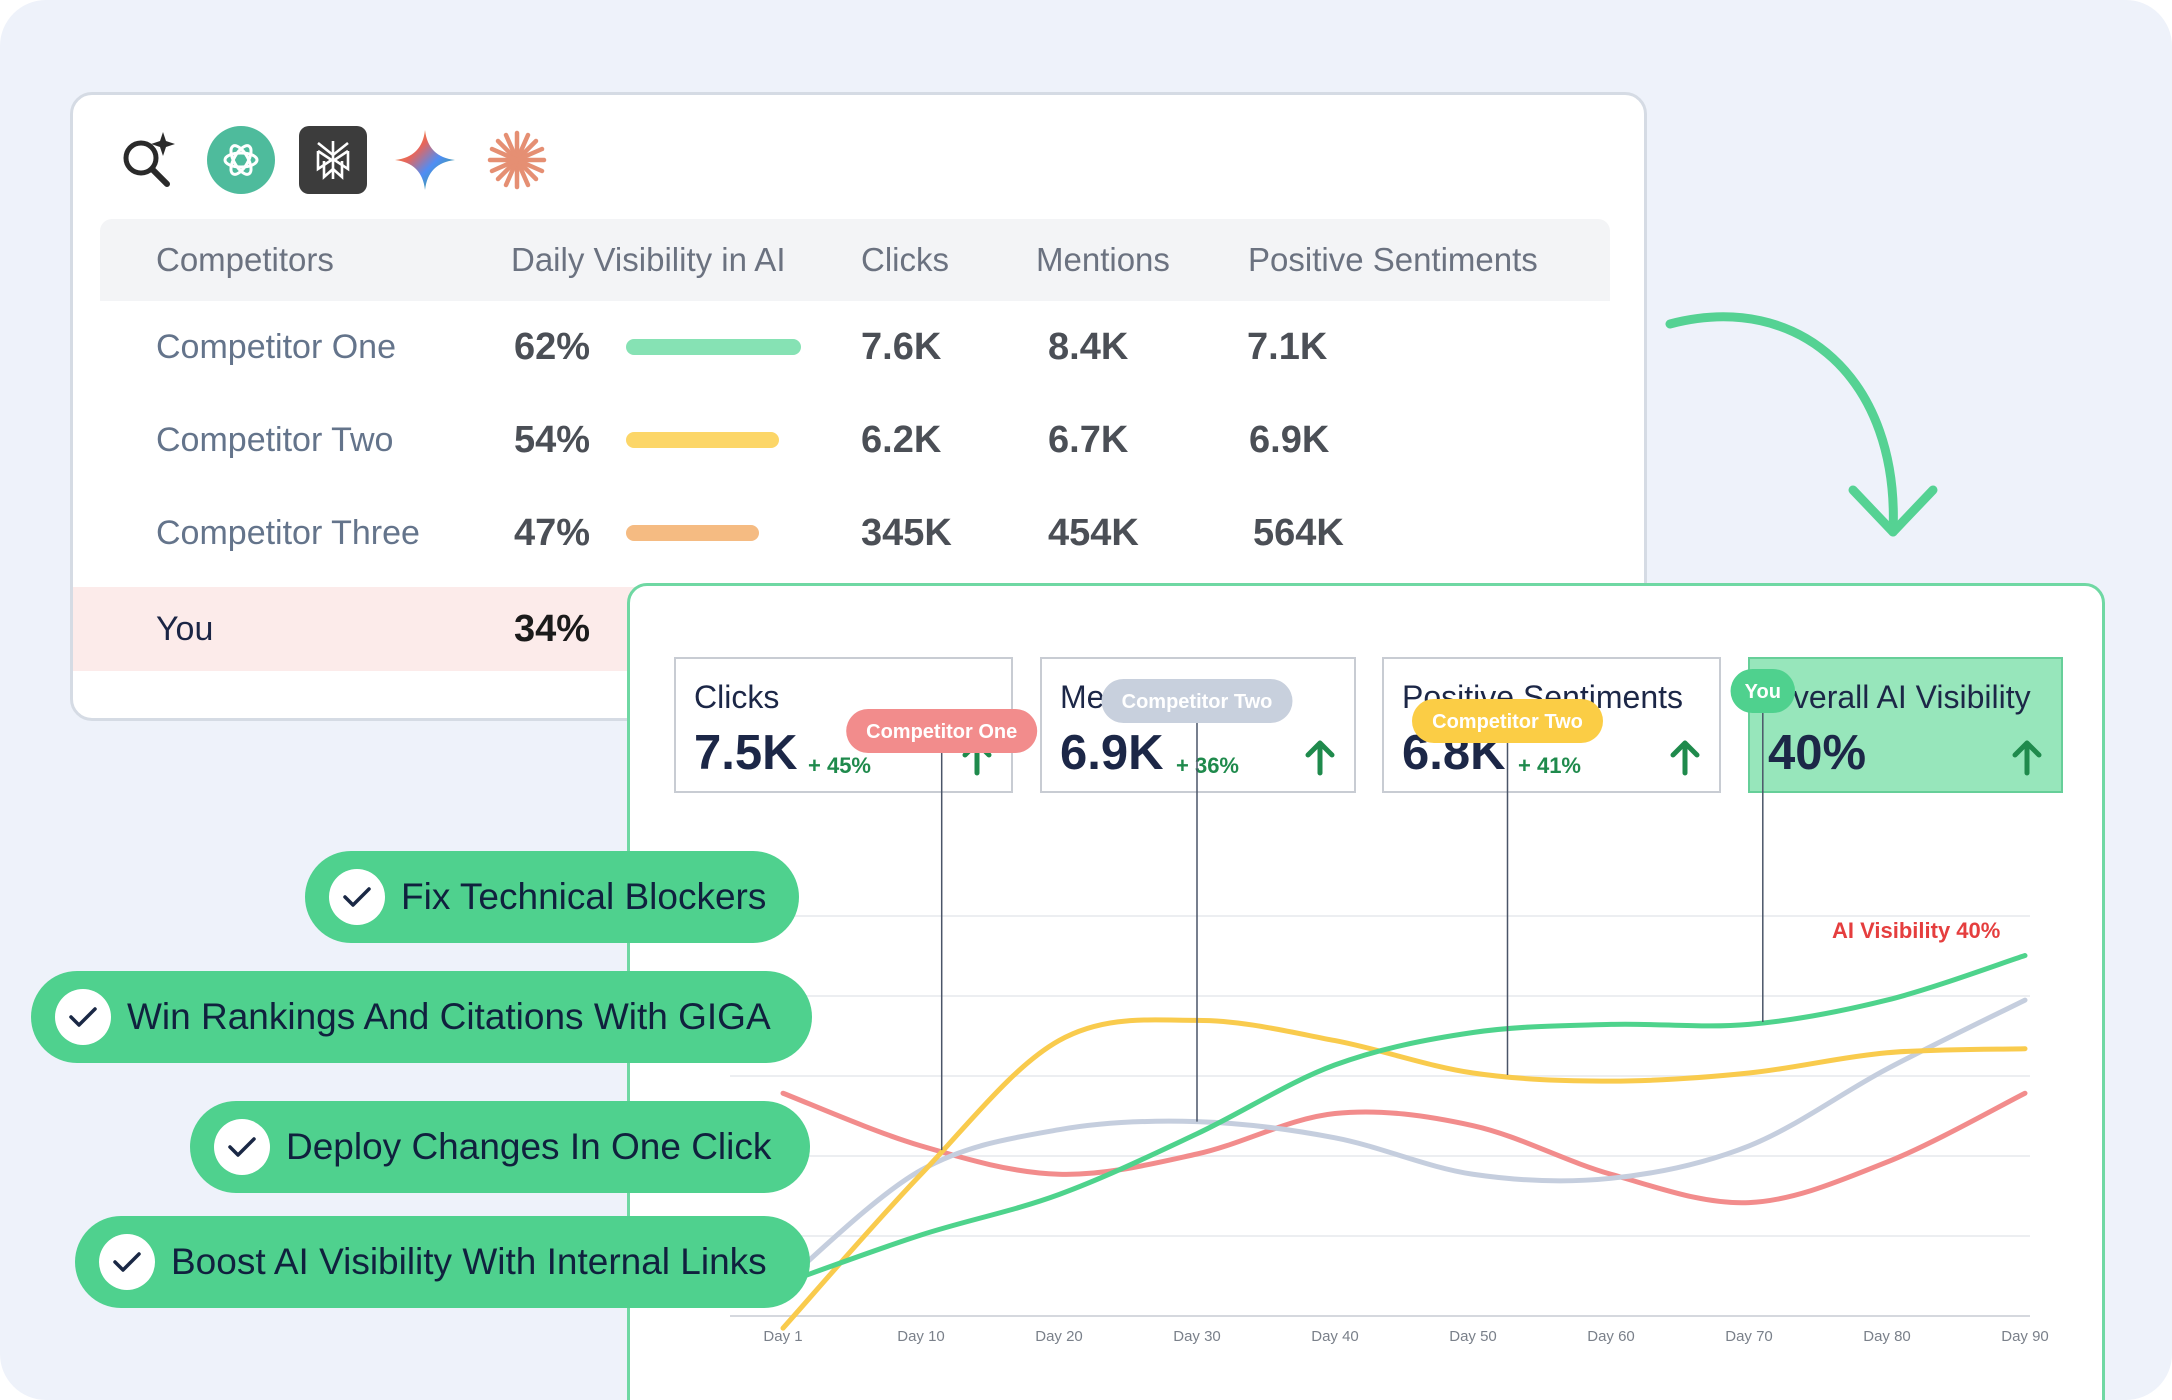  Describe the element at coordinates (1088, 347) in the screenshot. I see `mentions-value: 8.4K` at that location.